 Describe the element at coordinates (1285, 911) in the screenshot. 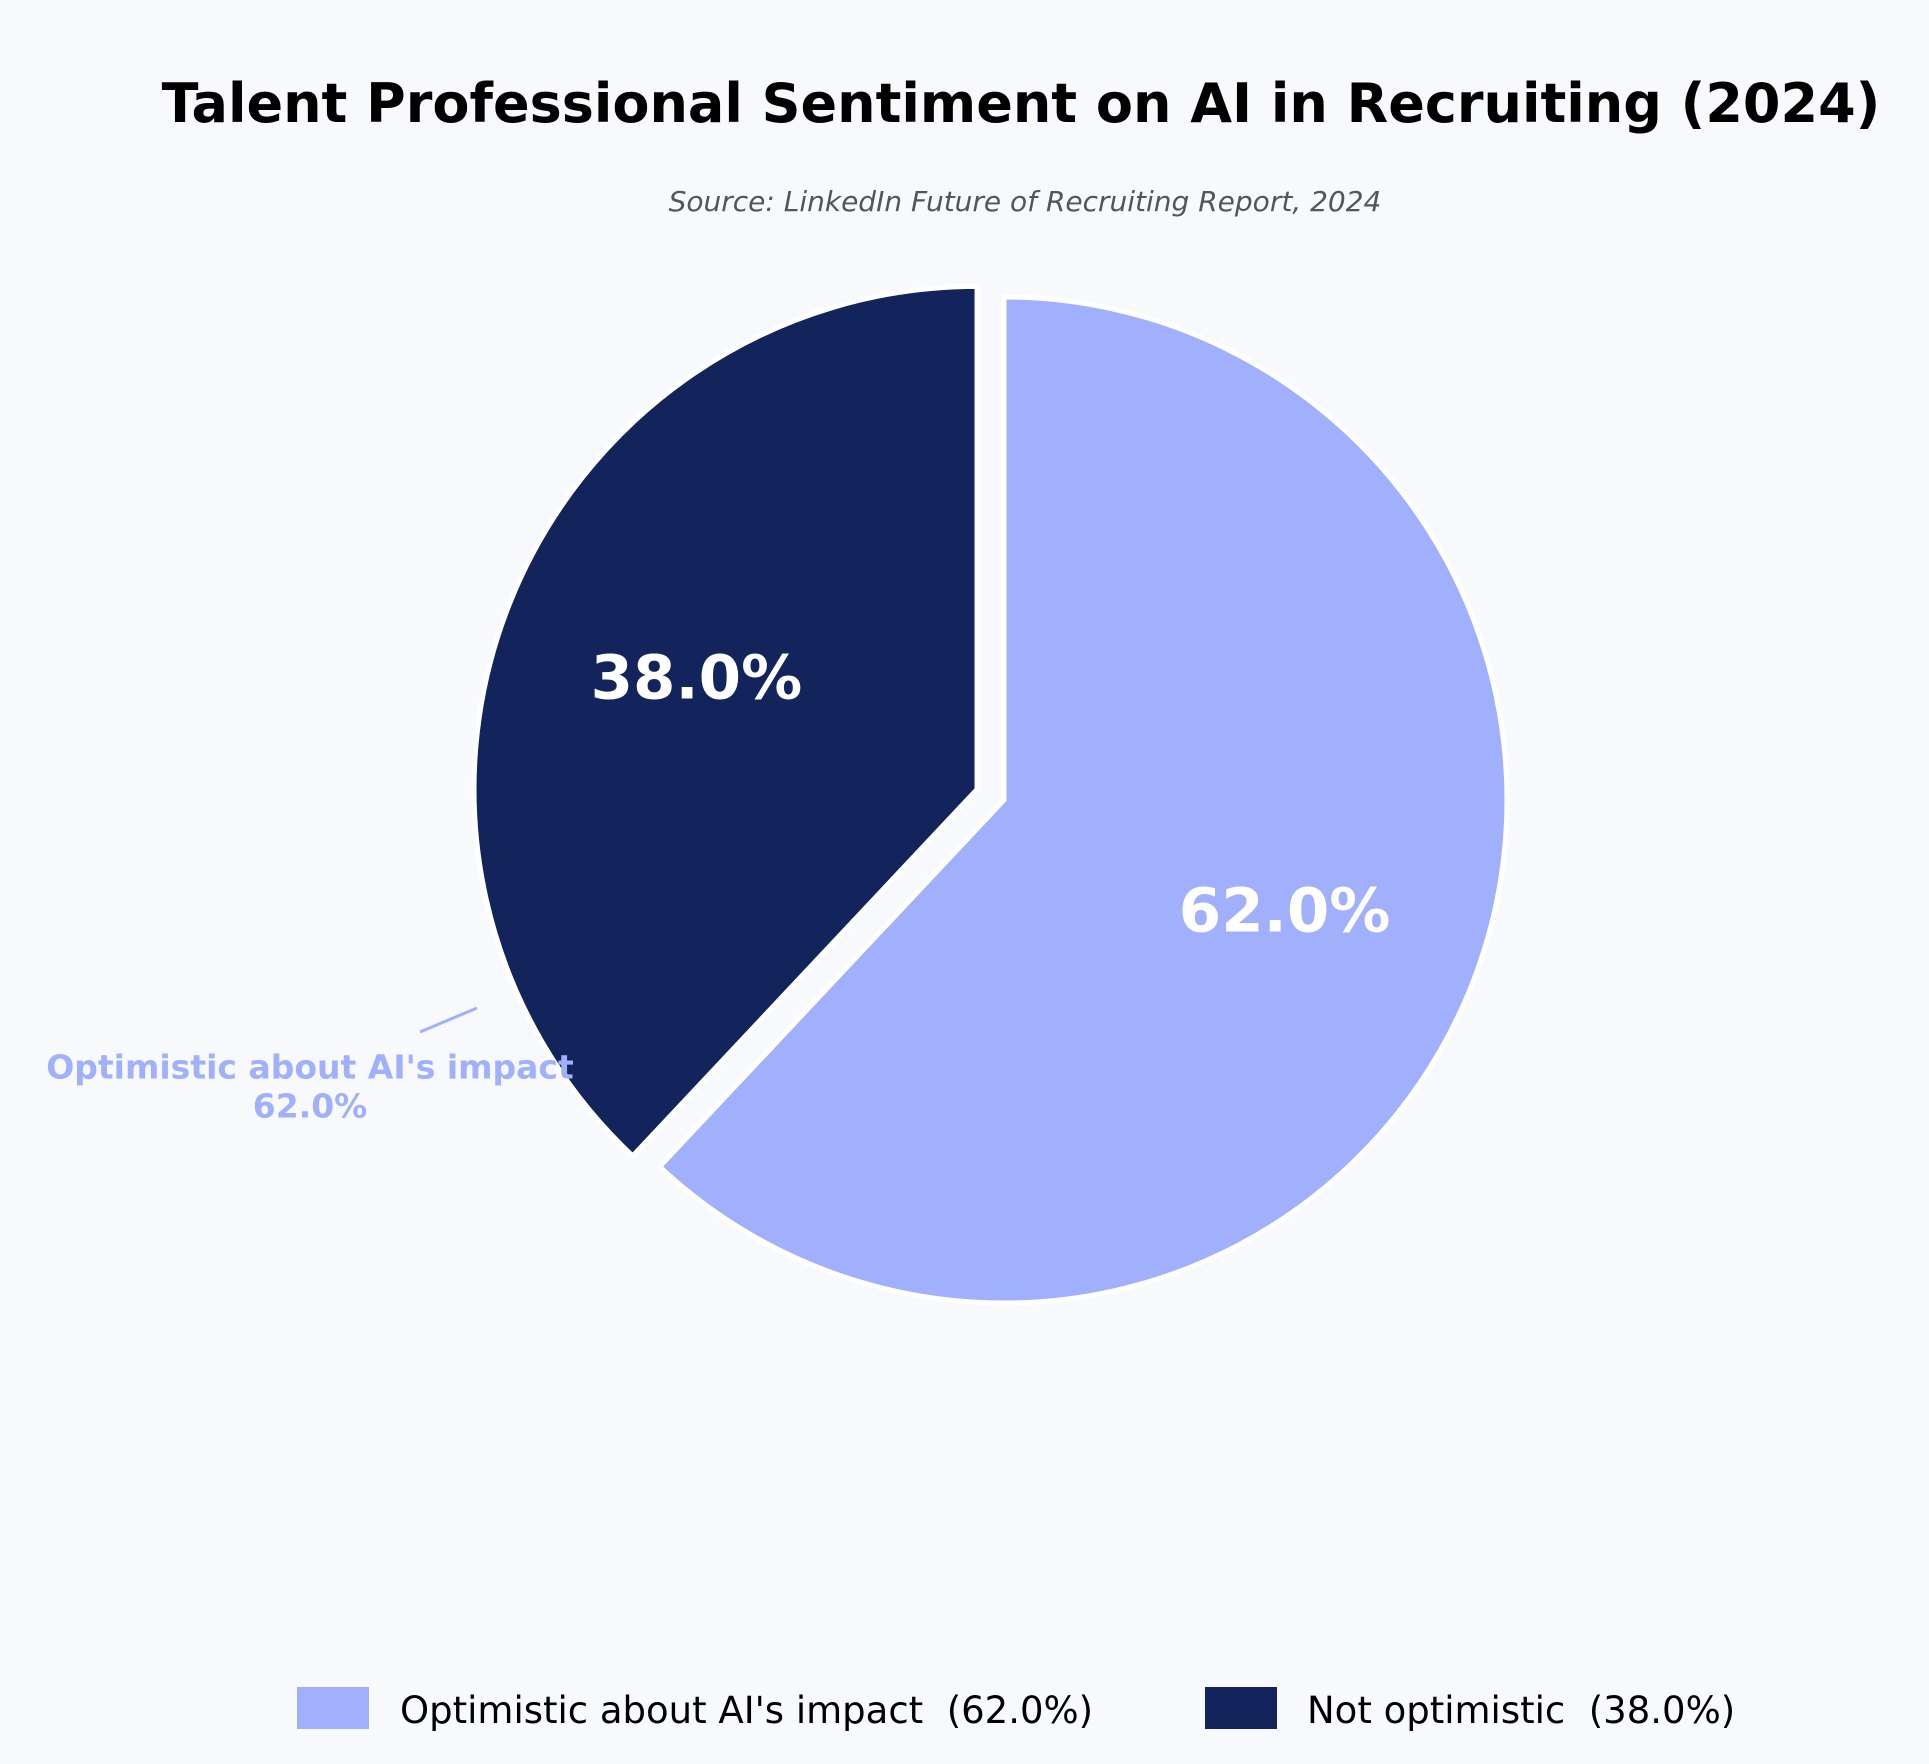

I see `slice-percent-label-optimistic-about-ai-s-impact: 62.0%` at that location.